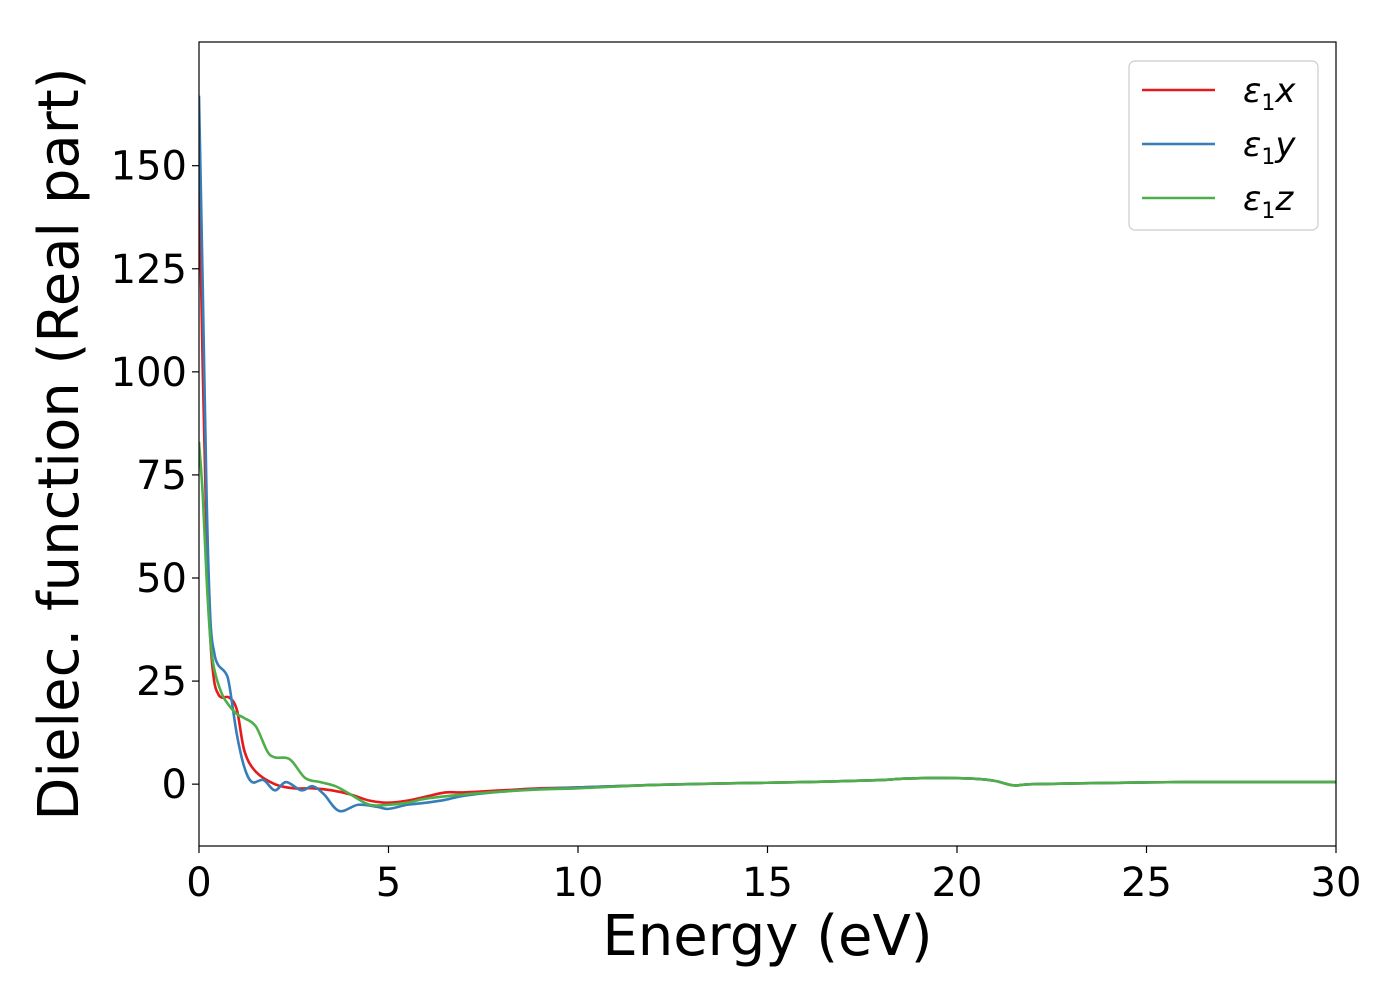  I want to click on y-axis-ticks: 0 25 50 75 100 125 150, so click(155, 476).